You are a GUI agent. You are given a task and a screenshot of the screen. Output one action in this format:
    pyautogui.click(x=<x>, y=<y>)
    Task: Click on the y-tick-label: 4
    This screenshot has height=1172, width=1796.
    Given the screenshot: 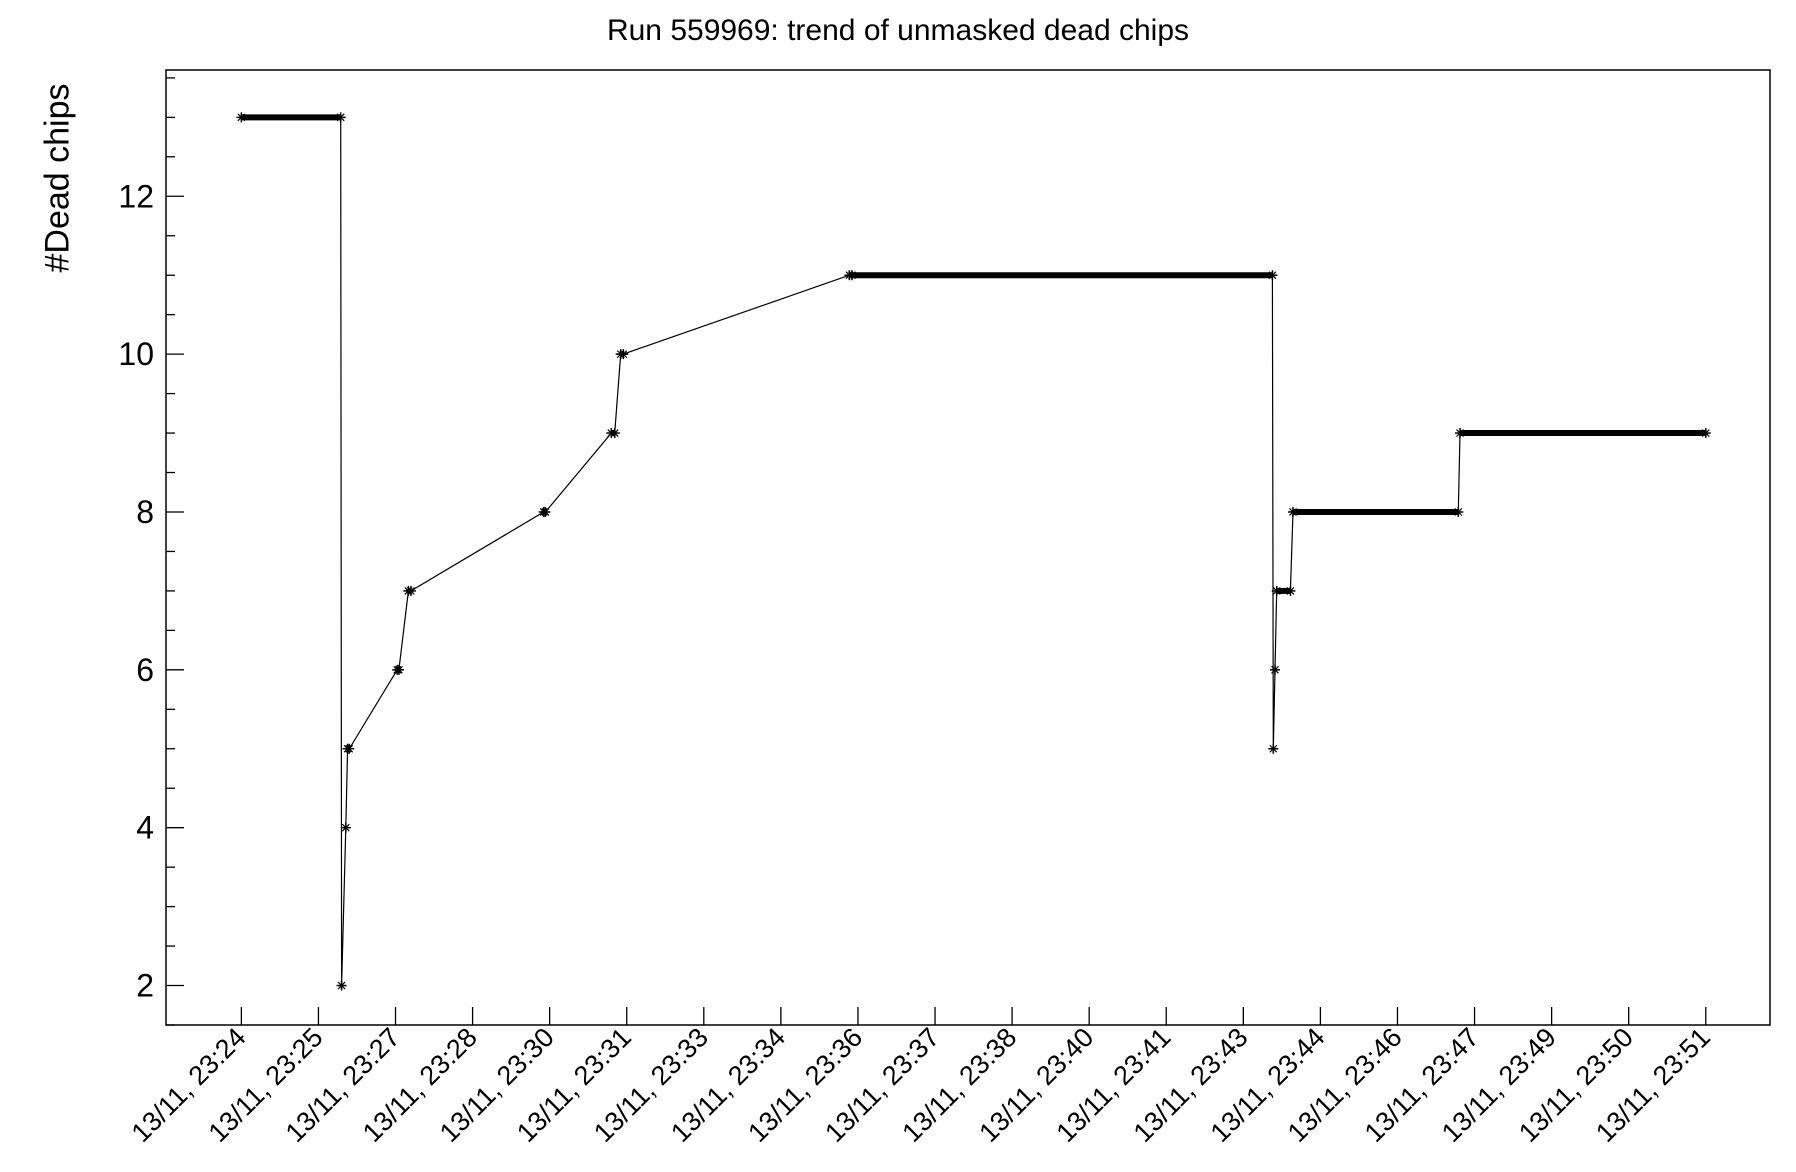 What is the action you would take?
    pyautogui.click(x=145, y=828)
    